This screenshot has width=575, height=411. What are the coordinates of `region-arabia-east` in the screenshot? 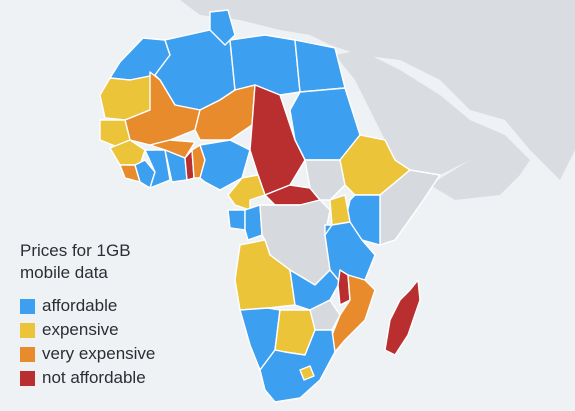 It's located at (475, 180).